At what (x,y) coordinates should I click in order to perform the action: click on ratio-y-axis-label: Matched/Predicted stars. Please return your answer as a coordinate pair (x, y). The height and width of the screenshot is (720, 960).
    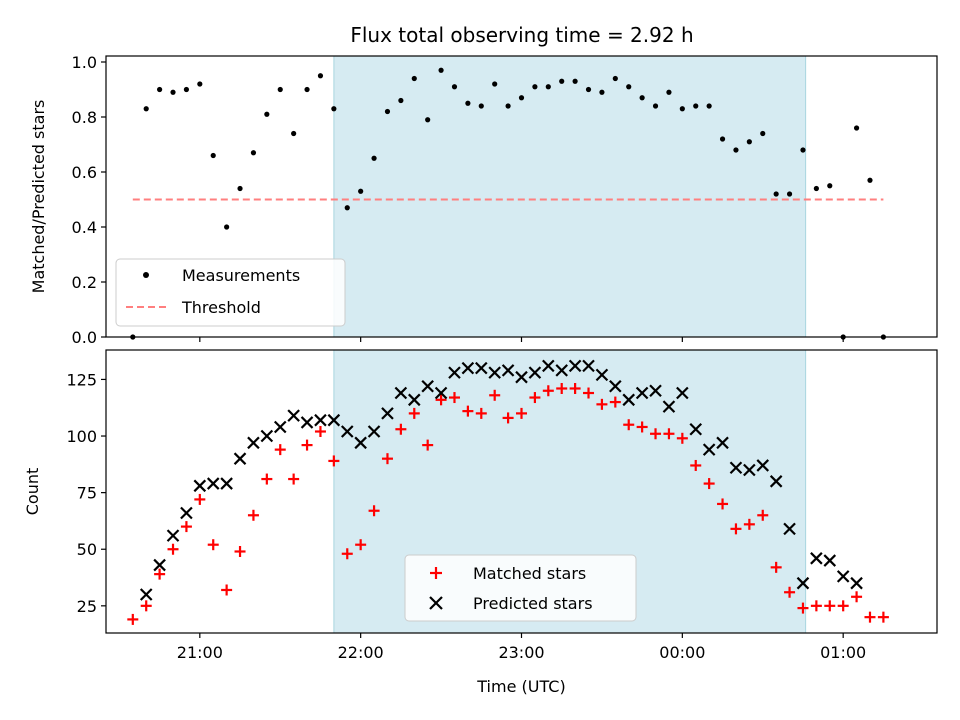
    Looking at the image, I should click on (38, 197).